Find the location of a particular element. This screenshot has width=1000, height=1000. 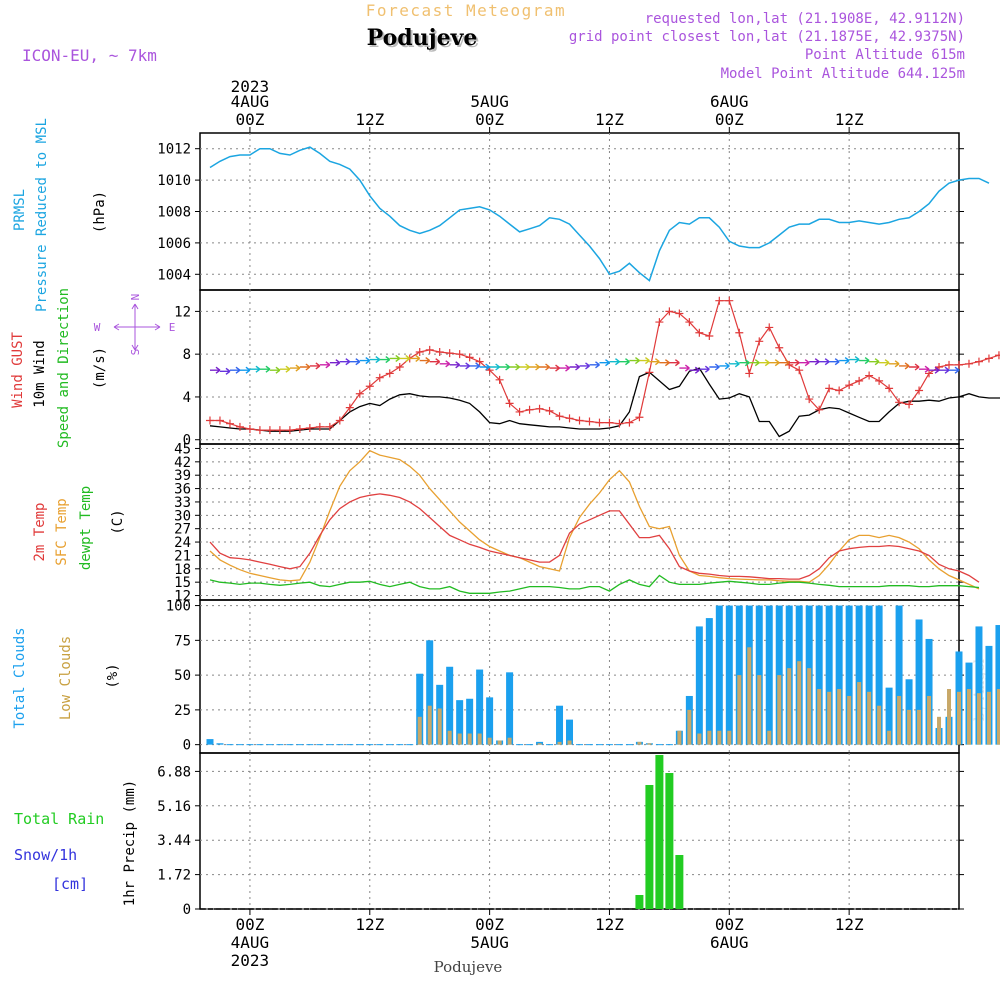

y-tick-label: 36 is located at coordinates (182, 490).